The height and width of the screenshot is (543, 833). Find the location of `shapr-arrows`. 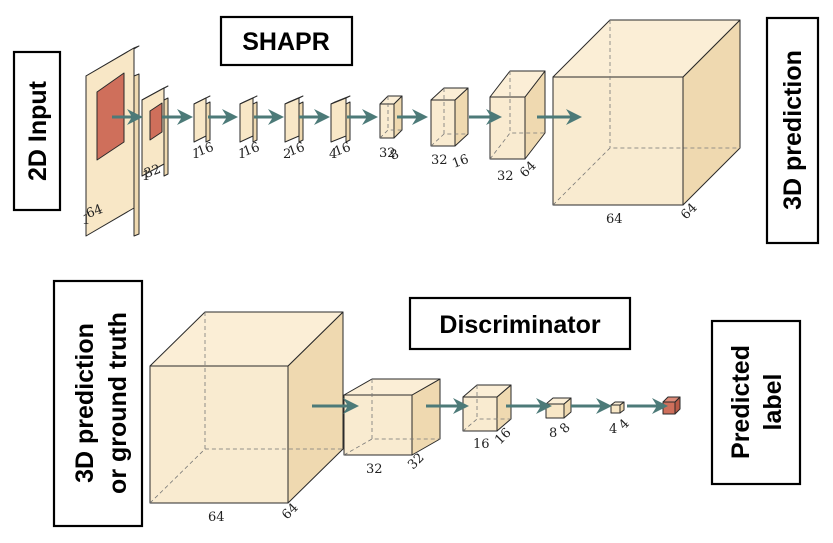

shapr-arrows is located at coordinates (347, 117).